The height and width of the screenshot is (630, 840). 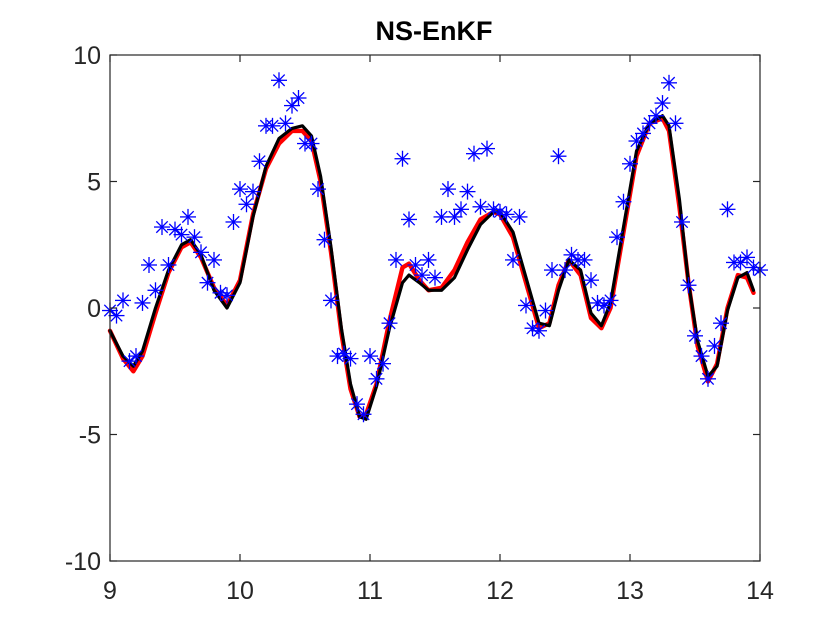 I want to click on y-axis-tick-labels: -10 -5 0 5 10, so click(x=83, y=309).